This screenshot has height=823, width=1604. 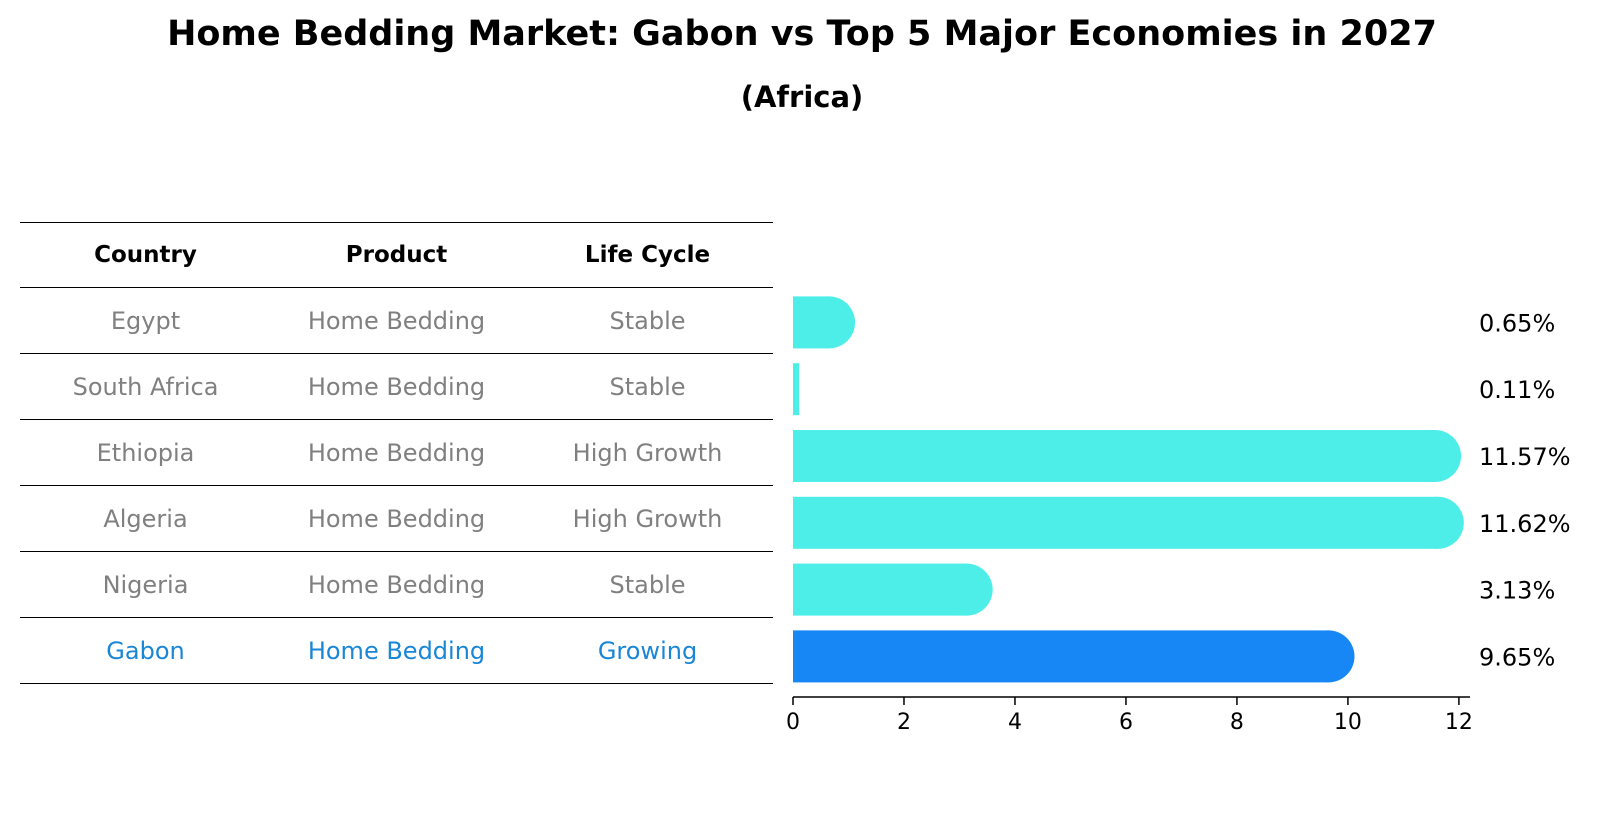 What do you see at coordinates (1525, 457) in the screenshot?
I see `value-label: 11.57%` at bounding box center [1525, 457].